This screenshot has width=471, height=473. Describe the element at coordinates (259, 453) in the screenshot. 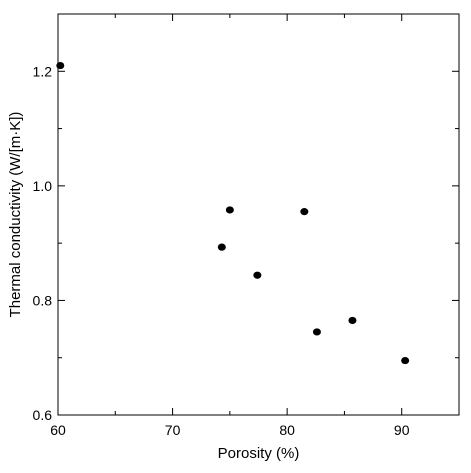

I see `x-axis-title: Porosity (%)` at that location.